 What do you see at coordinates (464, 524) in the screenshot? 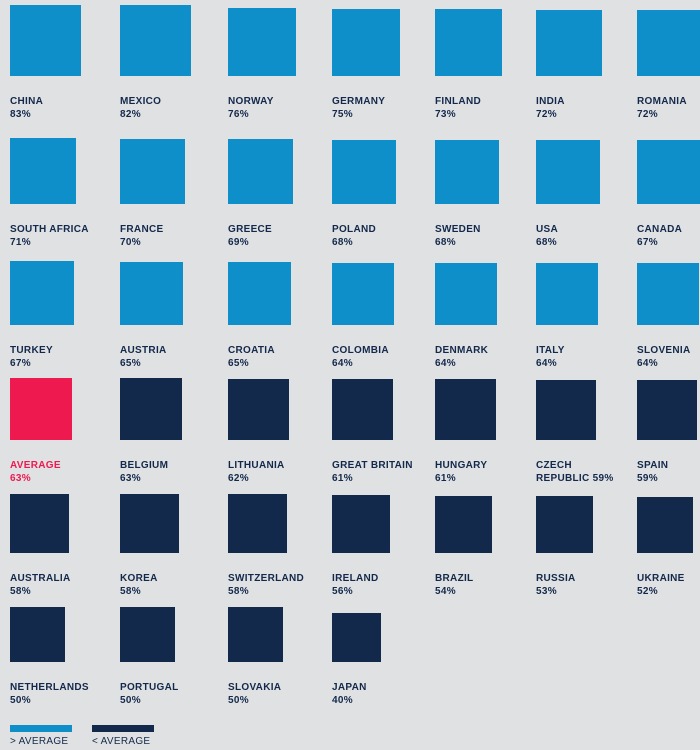
I see `value-square-brazil` at bounding box center [464, 524].